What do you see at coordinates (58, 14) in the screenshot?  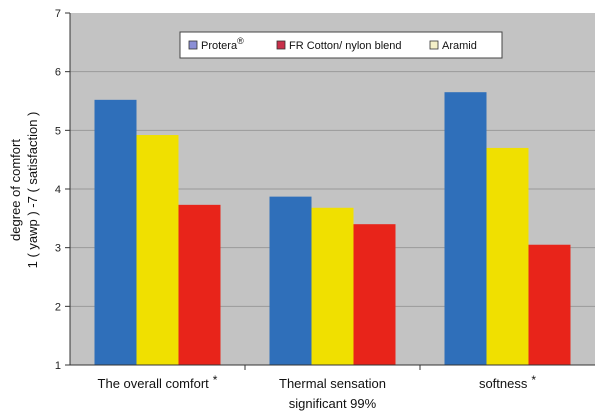 I see `y-tick-label: 7` at bounding box center [58, 14].